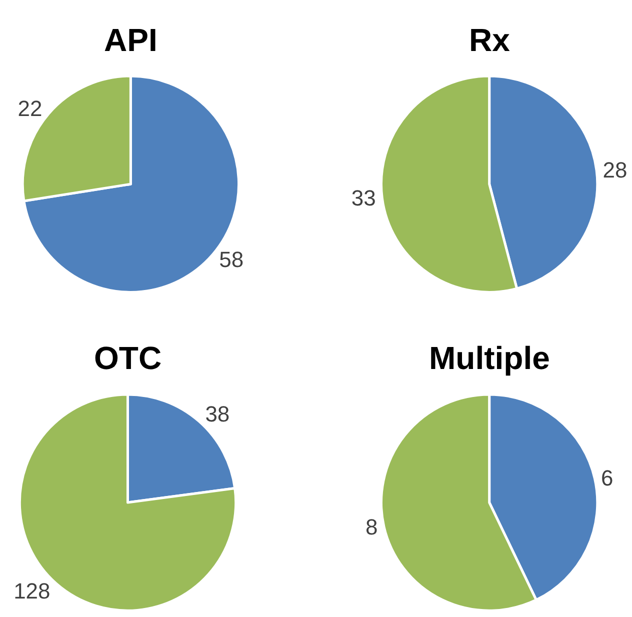 This screenshot has height=617, width=632. Describe the element at coordinates (489, 358) in the screenshot. I see `chart-title: Multiple` at that location.